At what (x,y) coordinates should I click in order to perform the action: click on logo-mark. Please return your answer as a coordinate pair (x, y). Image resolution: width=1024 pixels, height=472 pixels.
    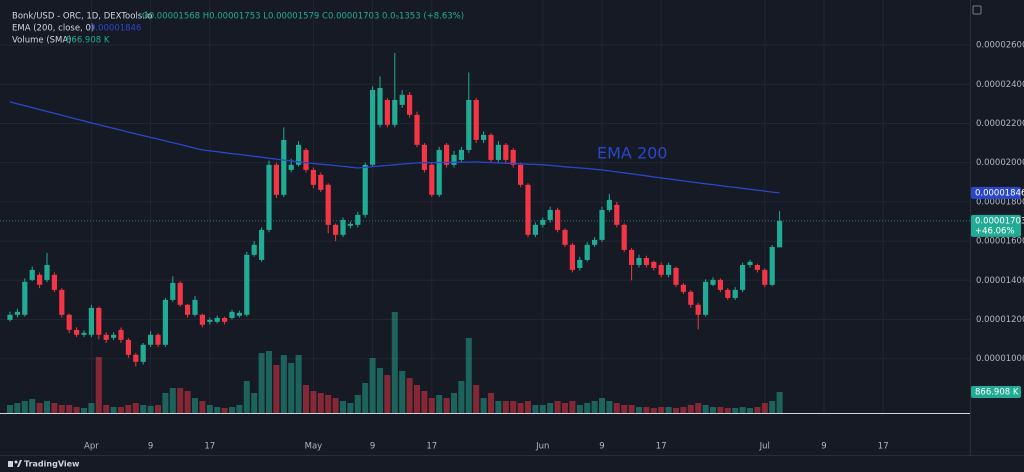
    Looking at the image, I should click on (16, 462).